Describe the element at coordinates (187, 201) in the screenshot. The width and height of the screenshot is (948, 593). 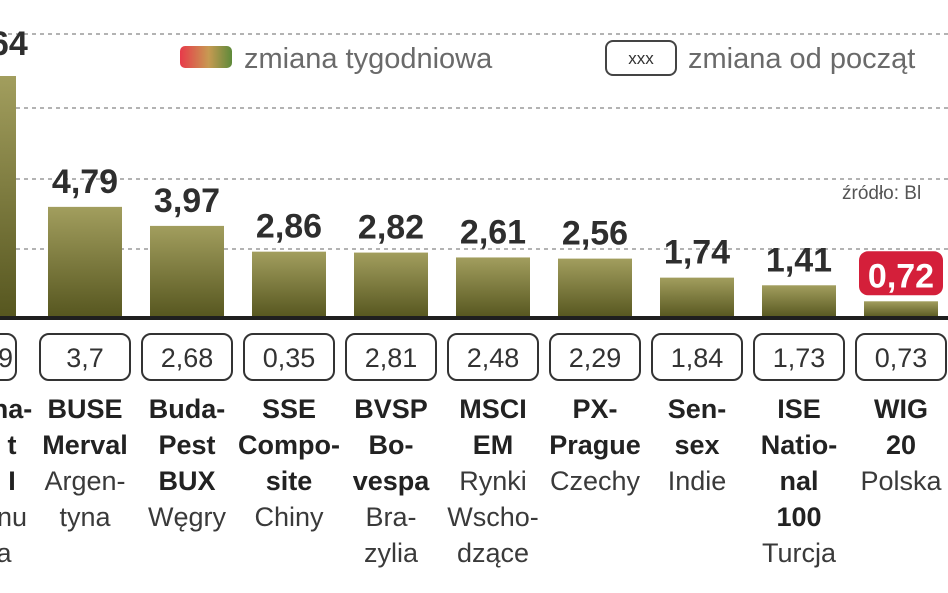
I see `bar-value-label: 3,97` at that location.